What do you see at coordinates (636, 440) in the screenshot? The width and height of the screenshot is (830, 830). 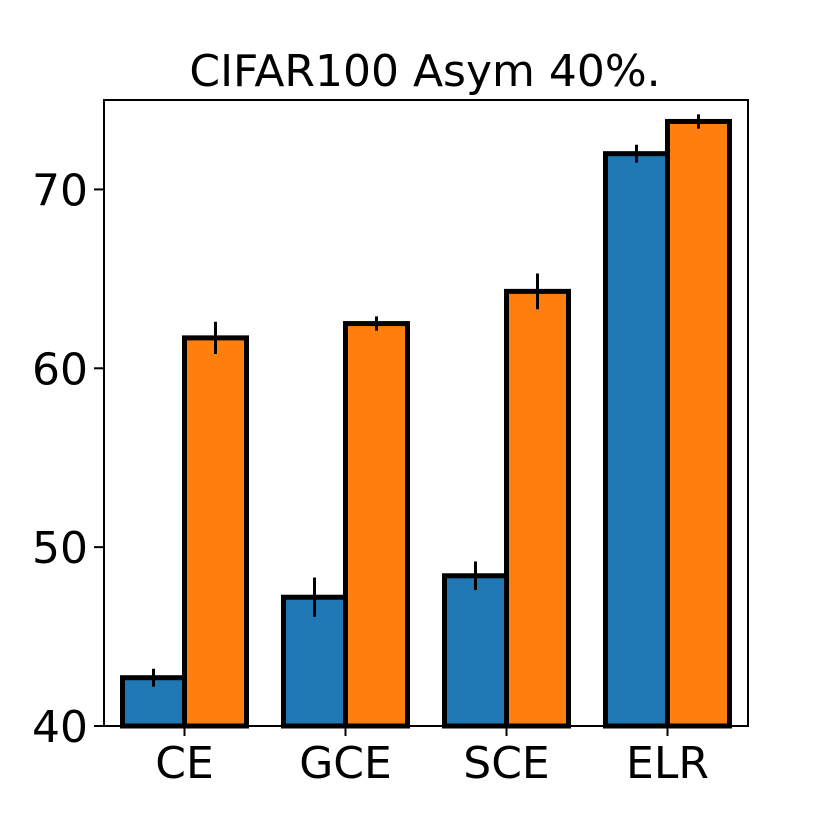 I see `bar-elr-series1` at bounding box center [636, 440].